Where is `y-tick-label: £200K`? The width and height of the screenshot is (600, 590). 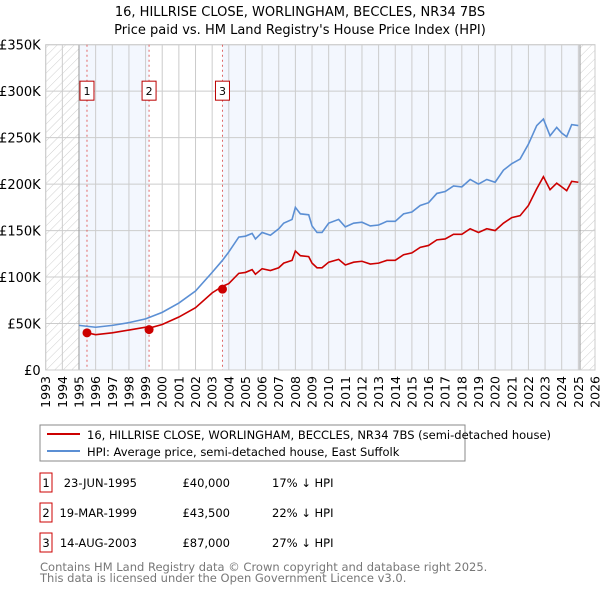
y-tick-label: £200K is located at coordinates (20, 185).